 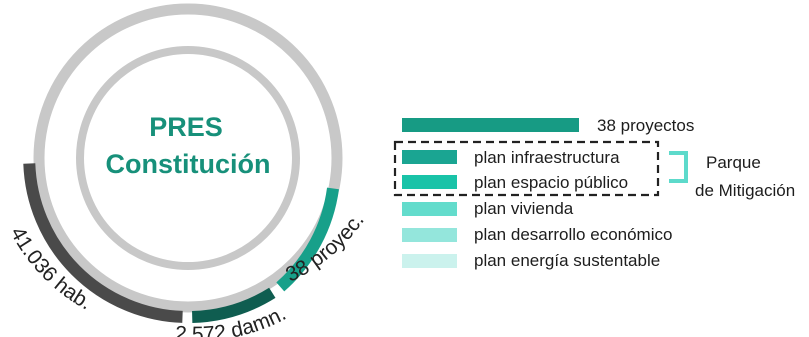 What do you see at coordinates (573, 234) in the screenshot?
I see `legend-label-desarrollo-economico: plan desarrollo económico` at bounding box center [573, 234].